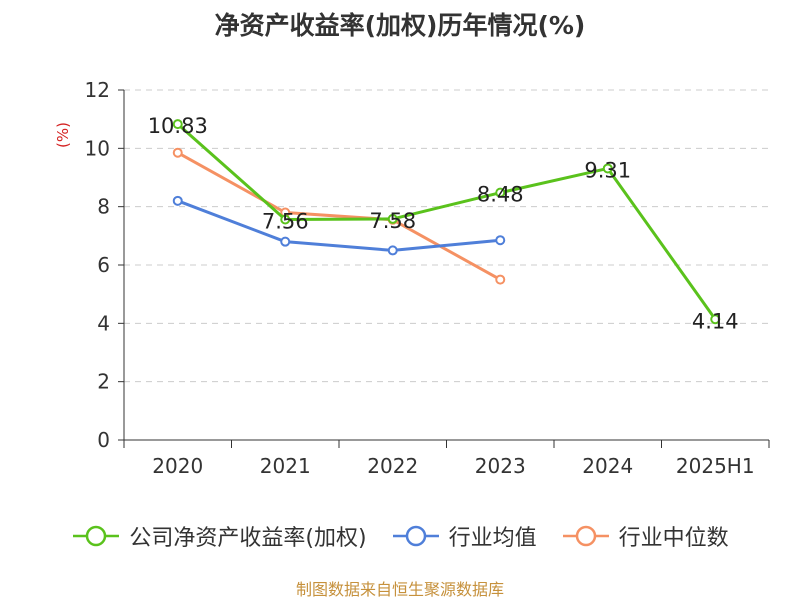  What do you see at coordinates (285, 466) in the screenshot?
I see `x-tick-label: 2021` at bounding box center [285, 466].